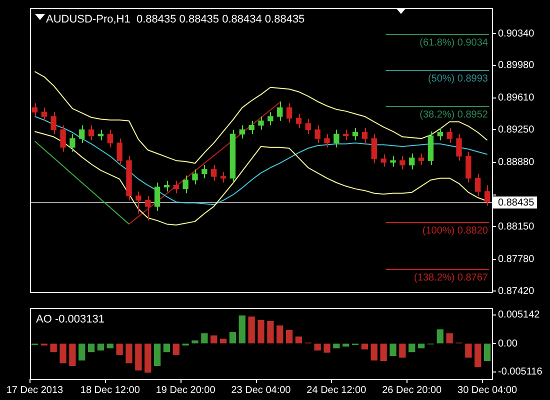 The height and width of the screenshot is (400, 550). What do you see at coordinates (454, 114) in the screenshot?
I see `ref-line-label: (38.2%) 0.8952` at bounding box center [454, 114].